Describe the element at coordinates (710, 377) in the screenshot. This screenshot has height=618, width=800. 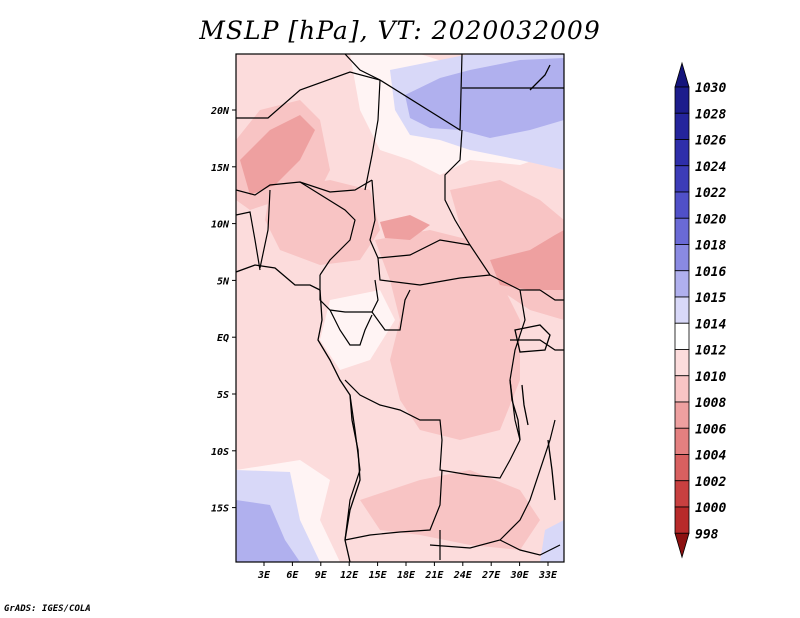
I see `colorbar-label: 1010` at that location.